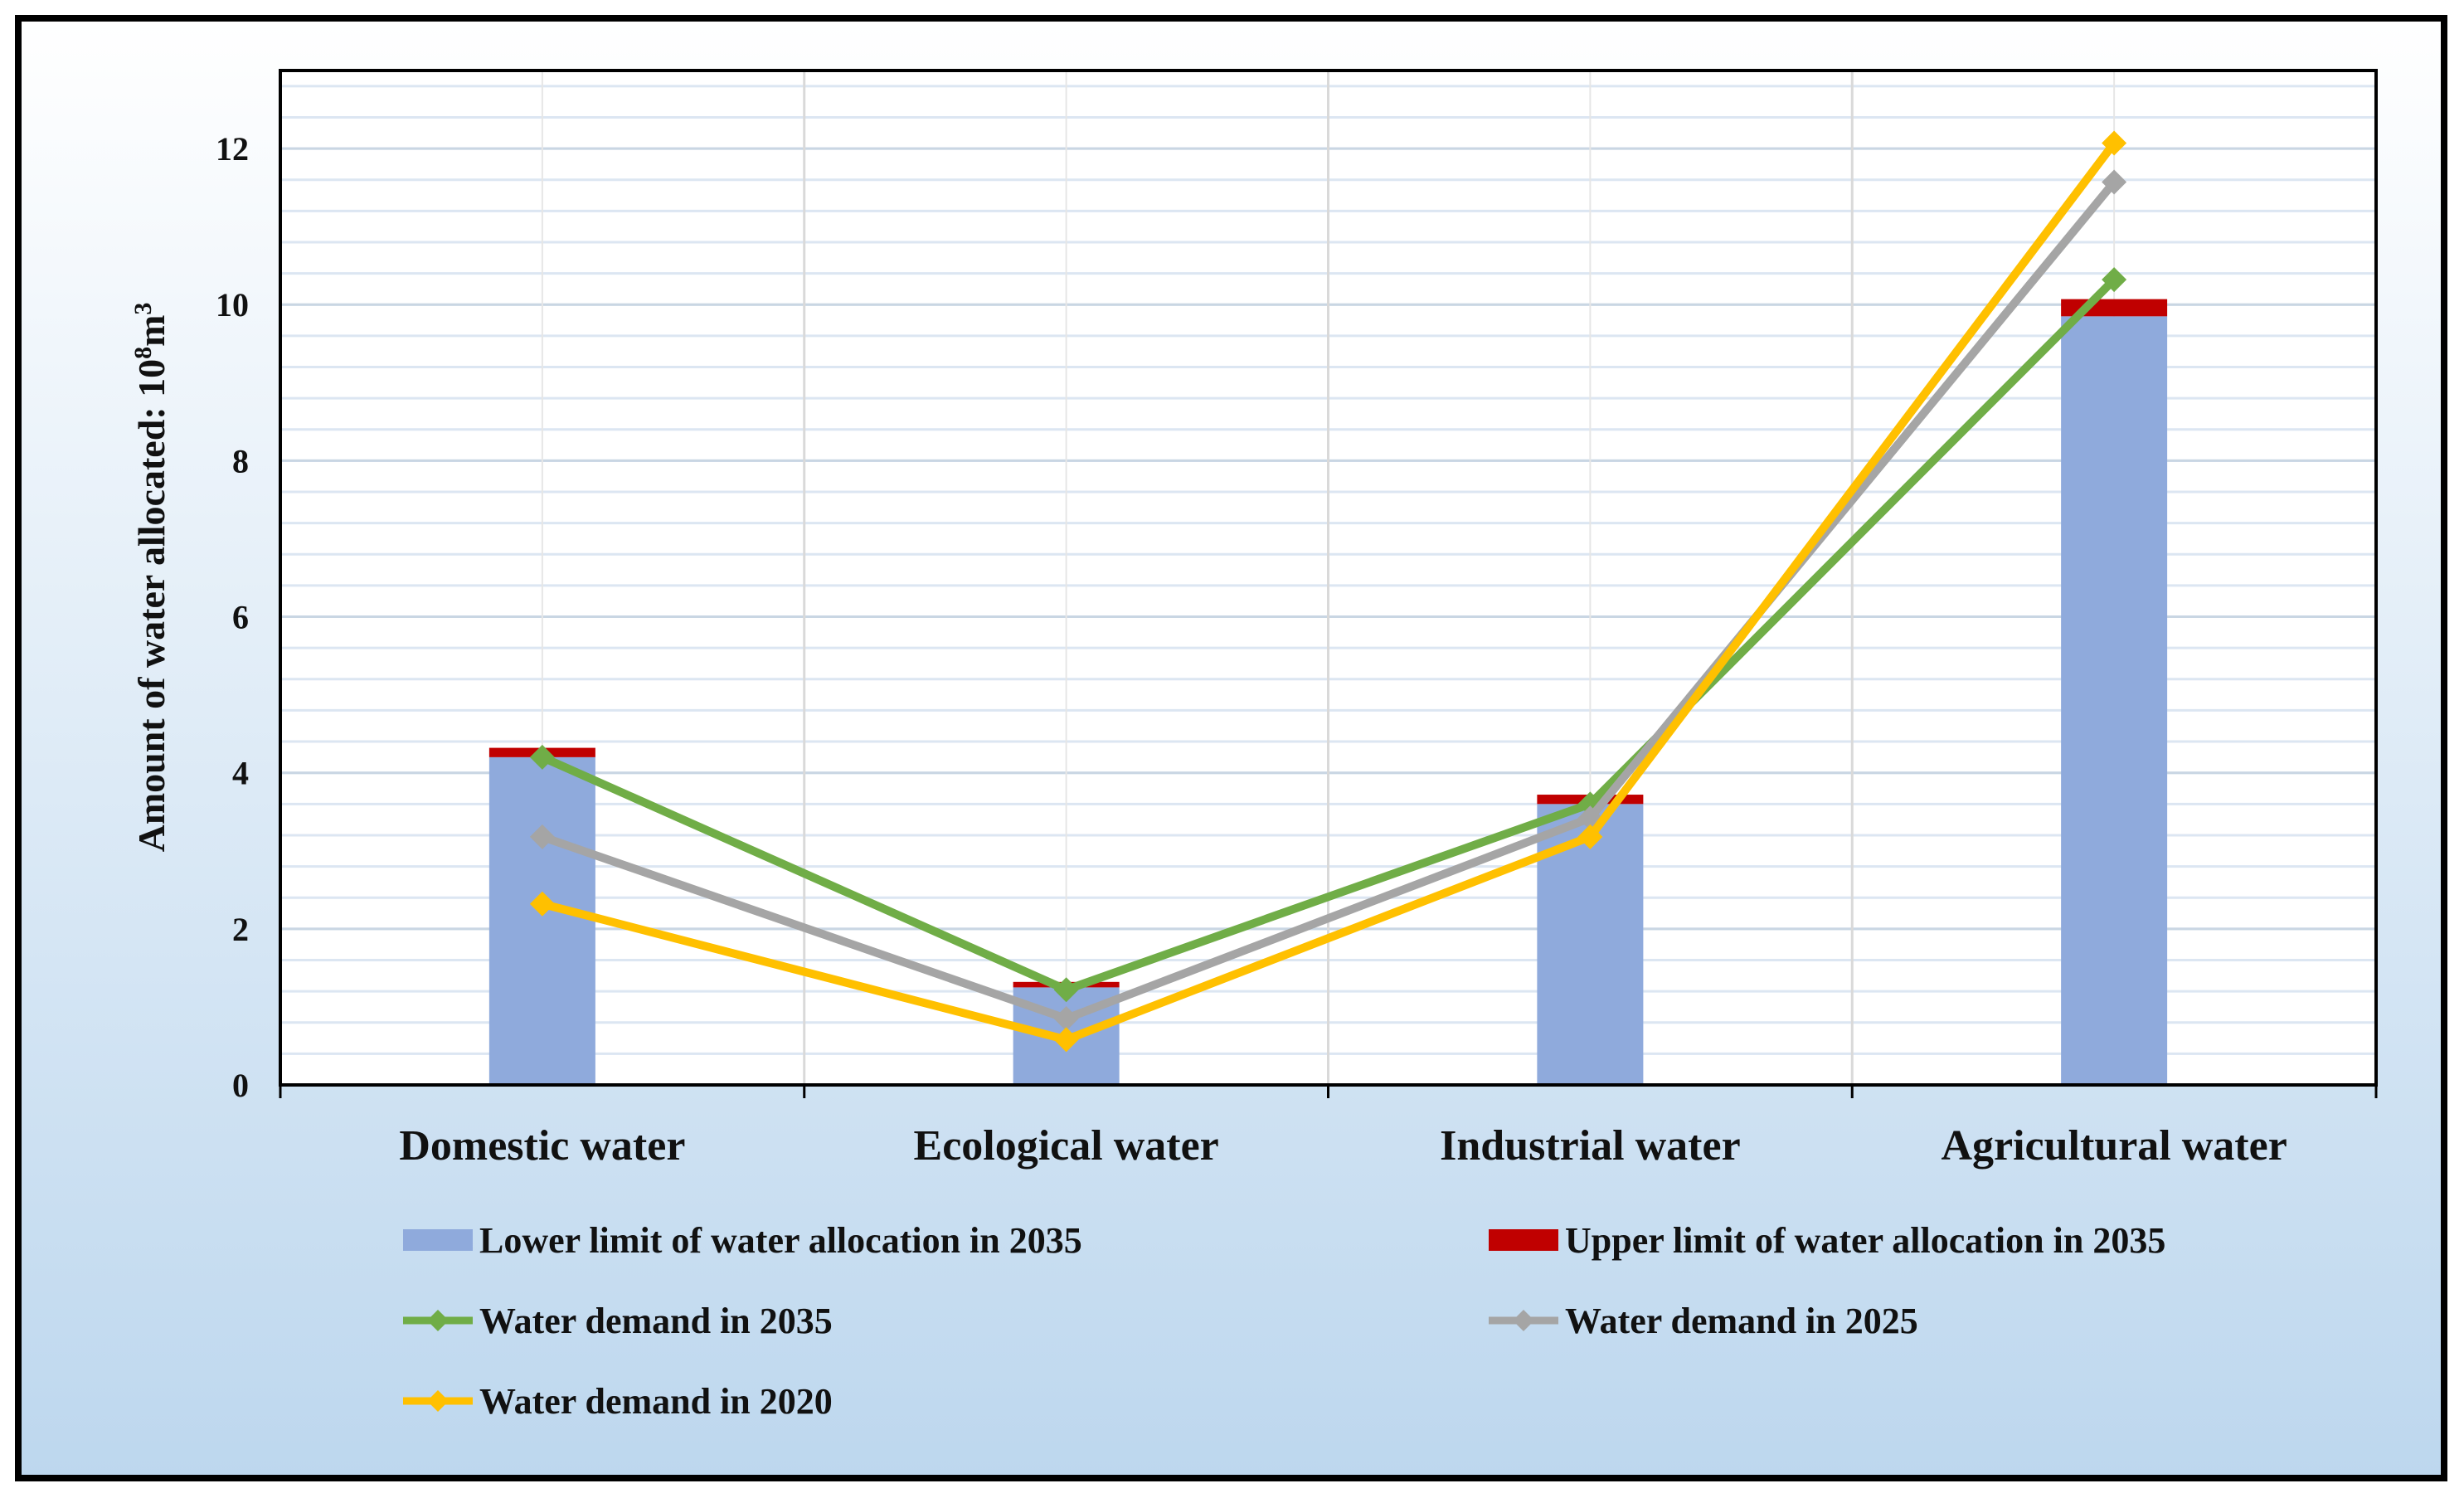 This screenshot has width=2464, height=1498. I want to click on y-axis-title-text: Amount of water allocated: 10, so click(151, 606).